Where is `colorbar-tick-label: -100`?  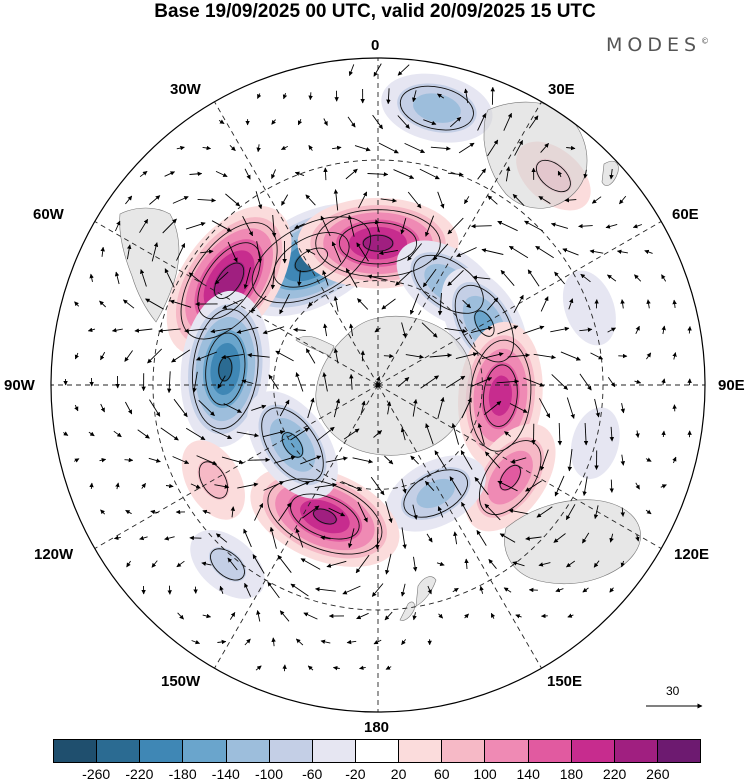 colorbar-tick-label: -100 is located at coordinates (269, 774).